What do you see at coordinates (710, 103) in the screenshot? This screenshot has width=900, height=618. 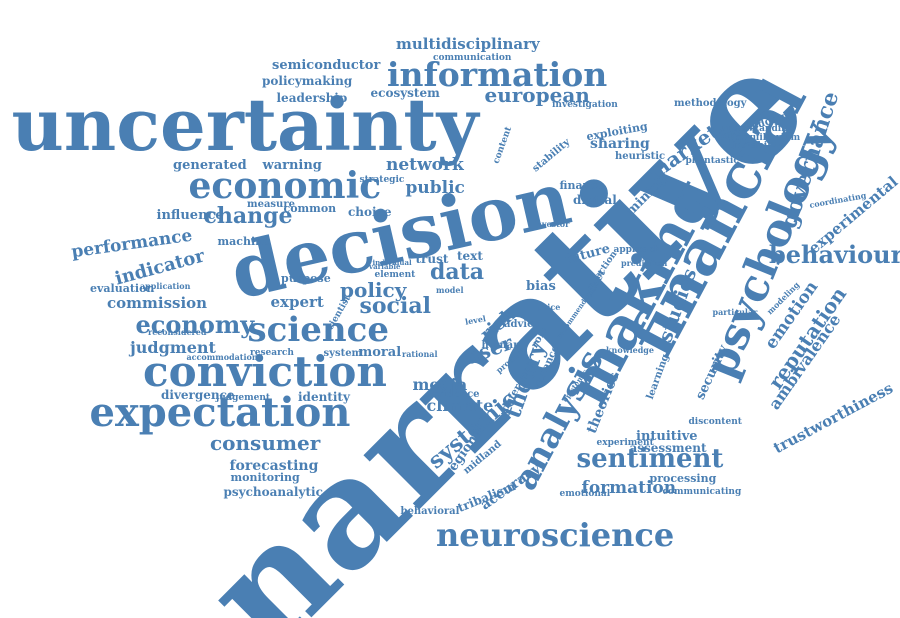 I see `word: methodology` at bounding box center [710, 103].